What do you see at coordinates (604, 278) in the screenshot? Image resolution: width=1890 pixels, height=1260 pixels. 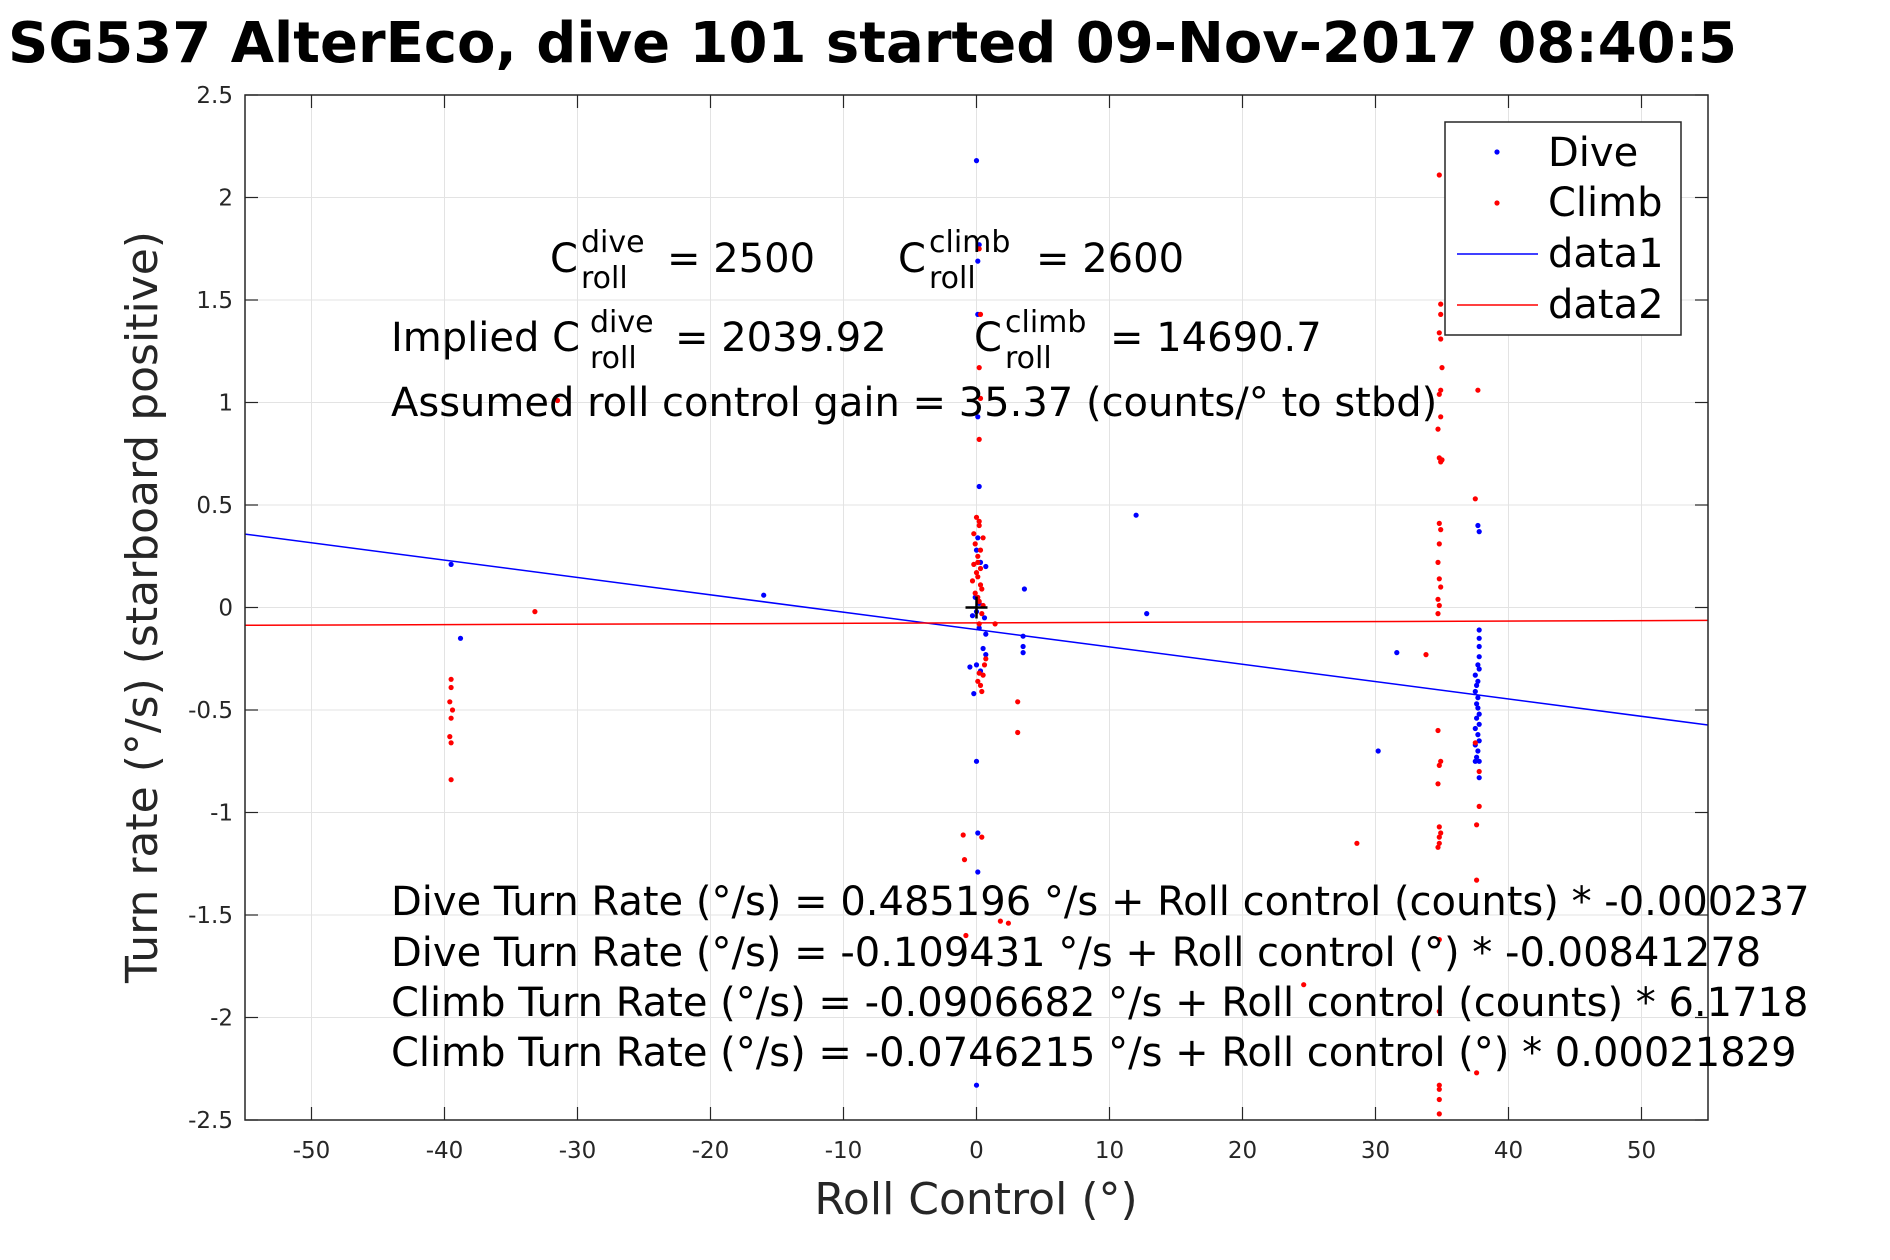 I see `c-dive-sub: roll` at bounding box center [604, 278].